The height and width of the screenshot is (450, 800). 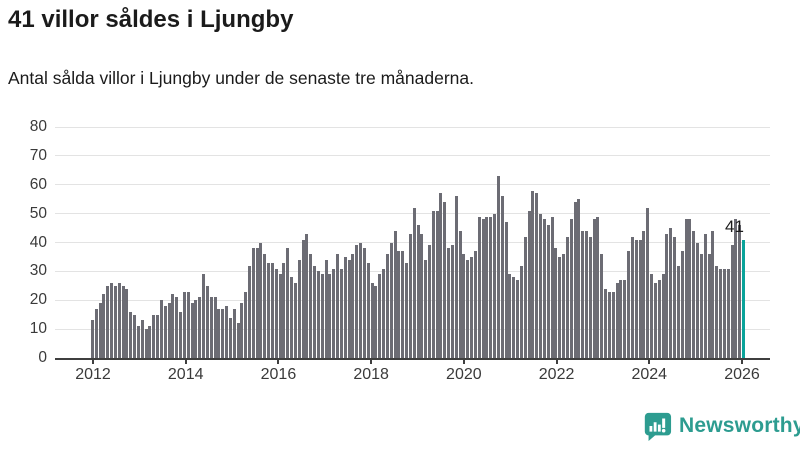 I want to click on y-axis-label: 20, so click(x=38, y=300).